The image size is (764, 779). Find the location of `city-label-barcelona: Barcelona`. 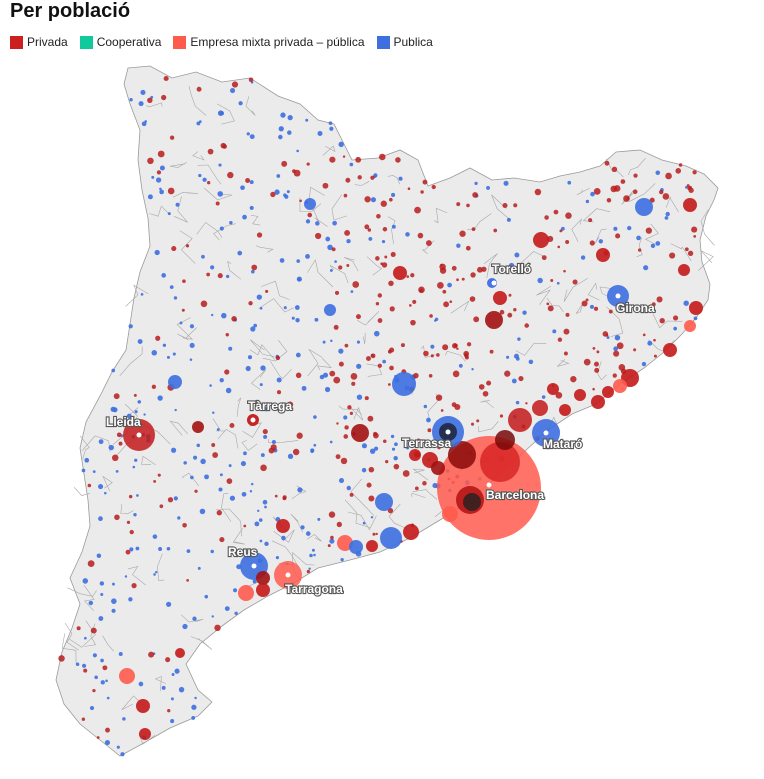

city-label-barcelona: Barcelona is located at coordinates (515, 495).